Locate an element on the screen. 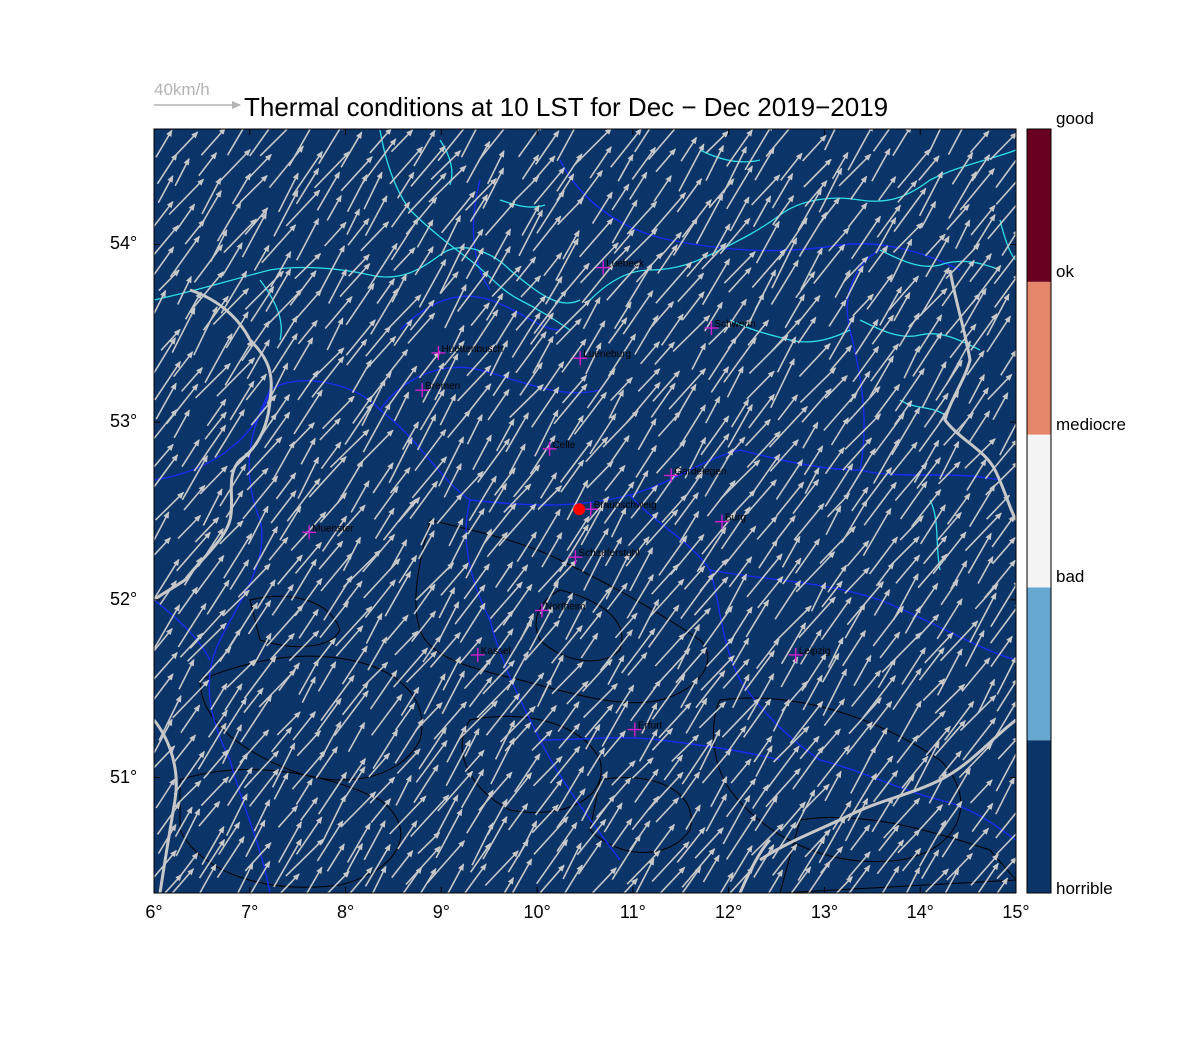 This screenshot has height=1050, width=1200. state-border is located at coordinates (660, 749).